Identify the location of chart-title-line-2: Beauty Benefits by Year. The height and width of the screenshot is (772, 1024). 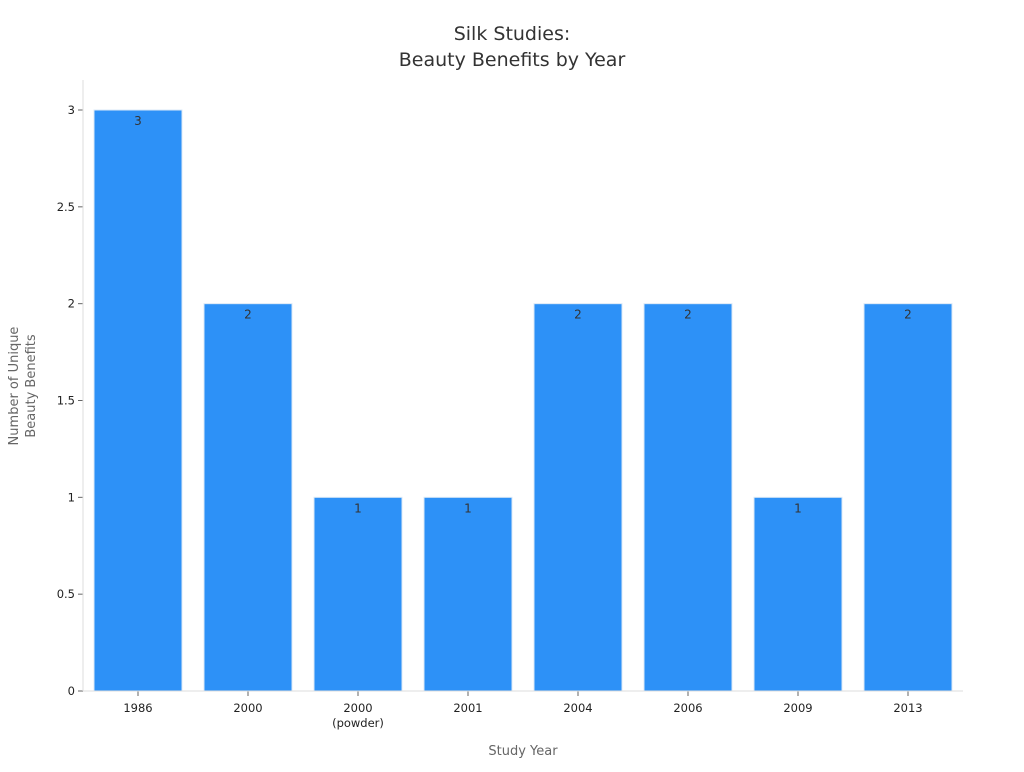
(512, 60).